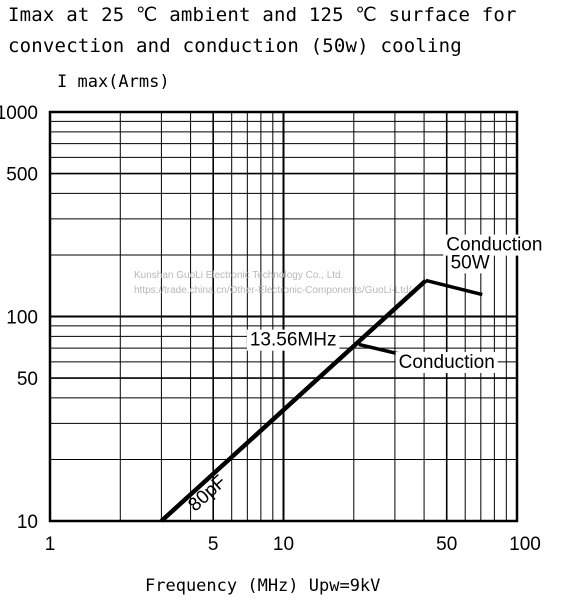 This screenshot has width=564, height=600. What do you see at coordinates (22, 318) in the screenshot?
I see `y-tick-label: 100` at bounding box center [22, 318].